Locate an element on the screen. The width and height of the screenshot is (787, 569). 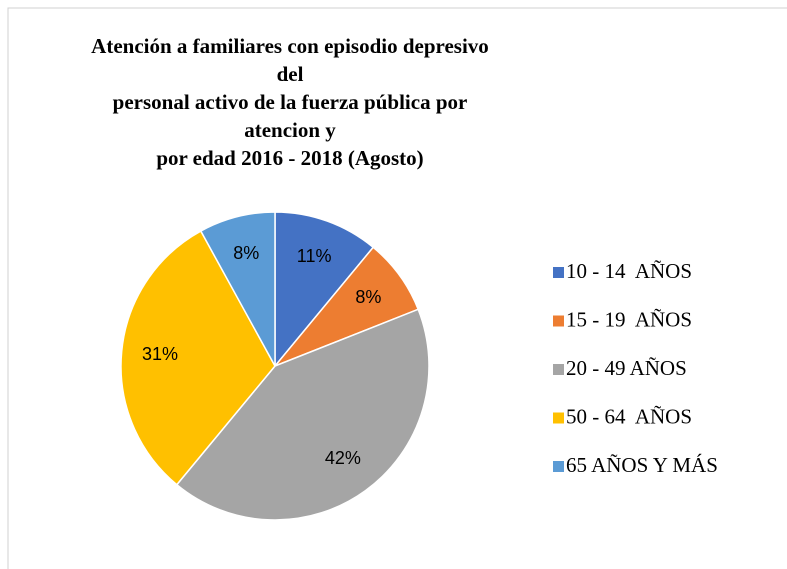
data-label: 42% is located at coordinates (343, 458).